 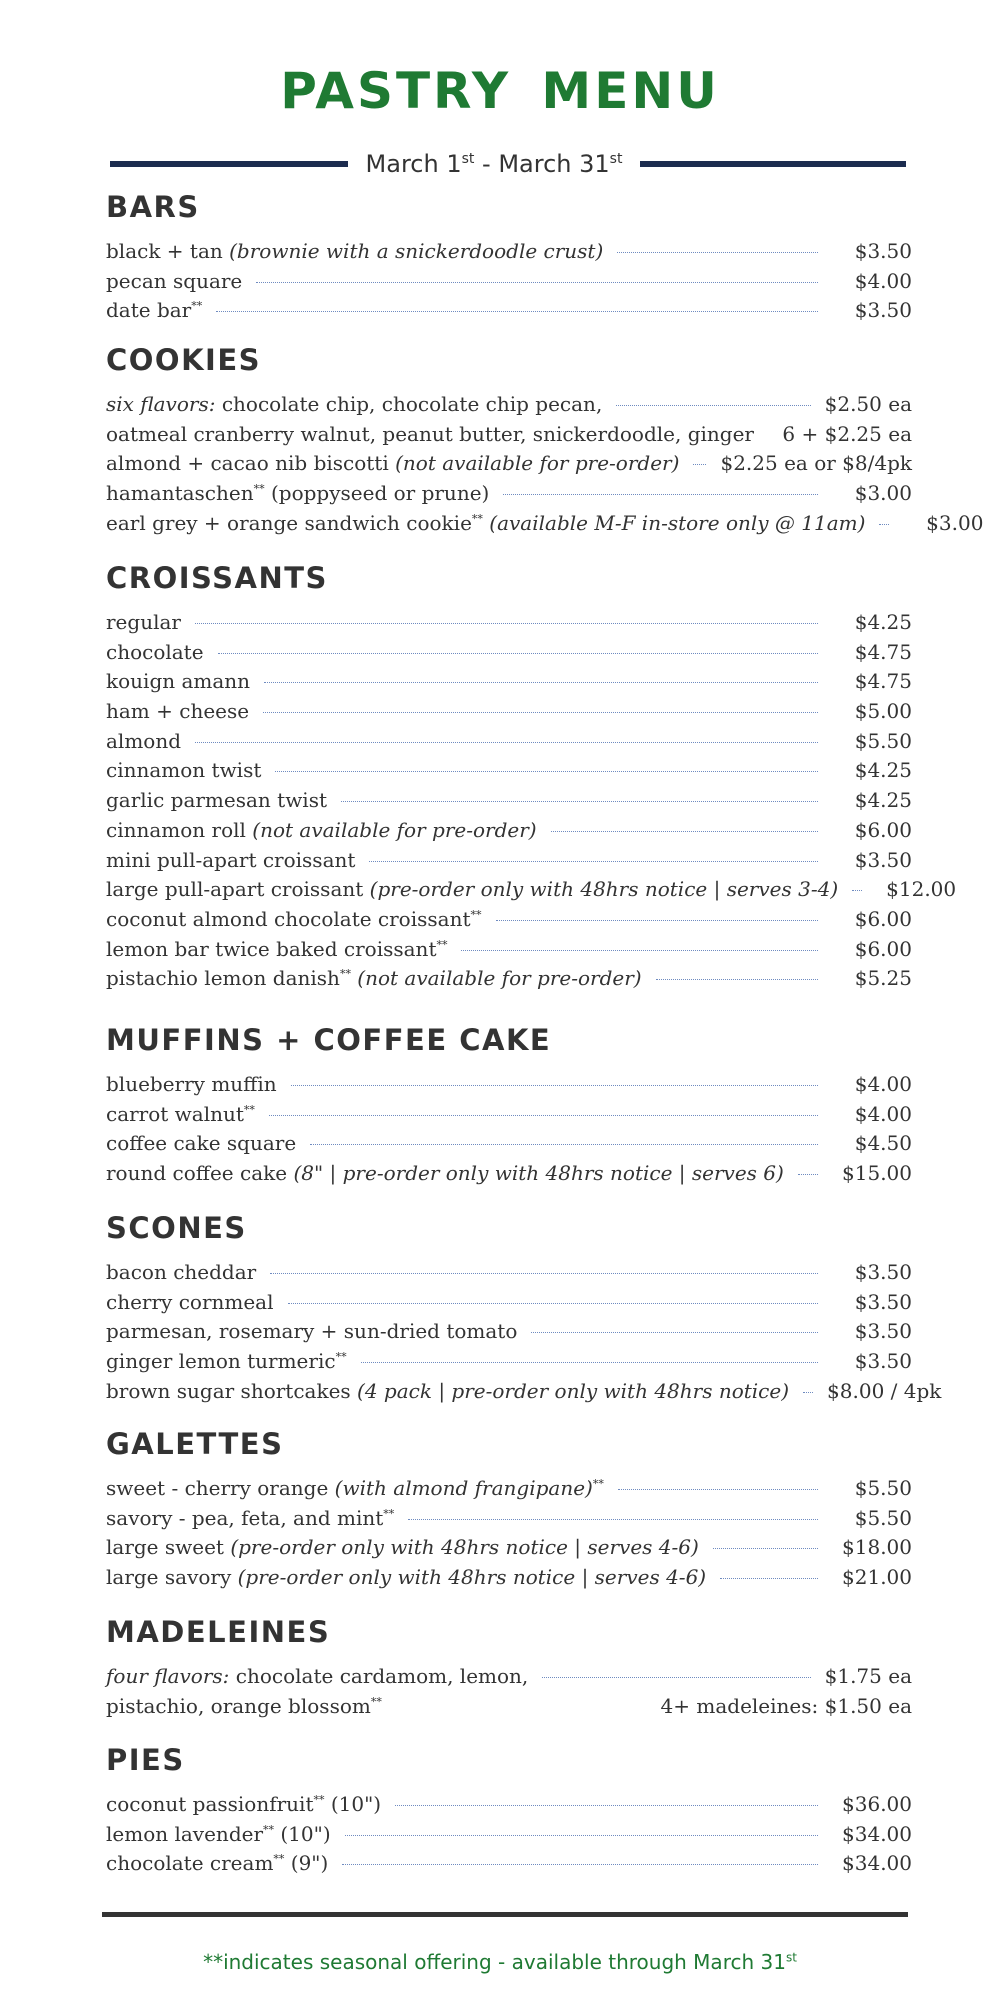 What do you see at coordinates (161, 404) in the screenshot?
I see `item-note: six flavors:` at bounding box center [161, 404].